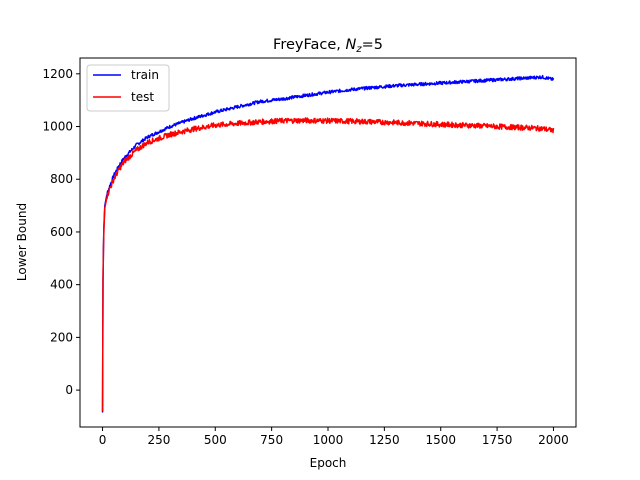 The image size is (640, 480). What do you see at coordinates (61, 232) in the screenshot?
I see `y-tick-label: 600` at bounding box center [61, 232].